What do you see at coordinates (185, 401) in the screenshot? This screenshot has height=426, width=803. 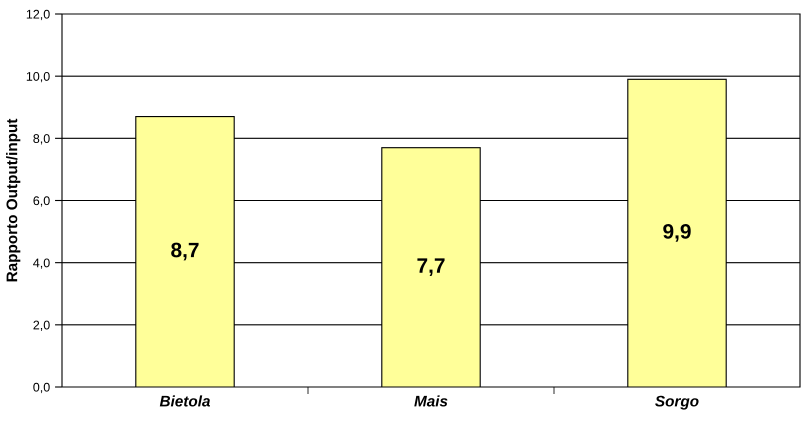 I see `x-tick-label: Bietola` at bounding box center [185, 401].